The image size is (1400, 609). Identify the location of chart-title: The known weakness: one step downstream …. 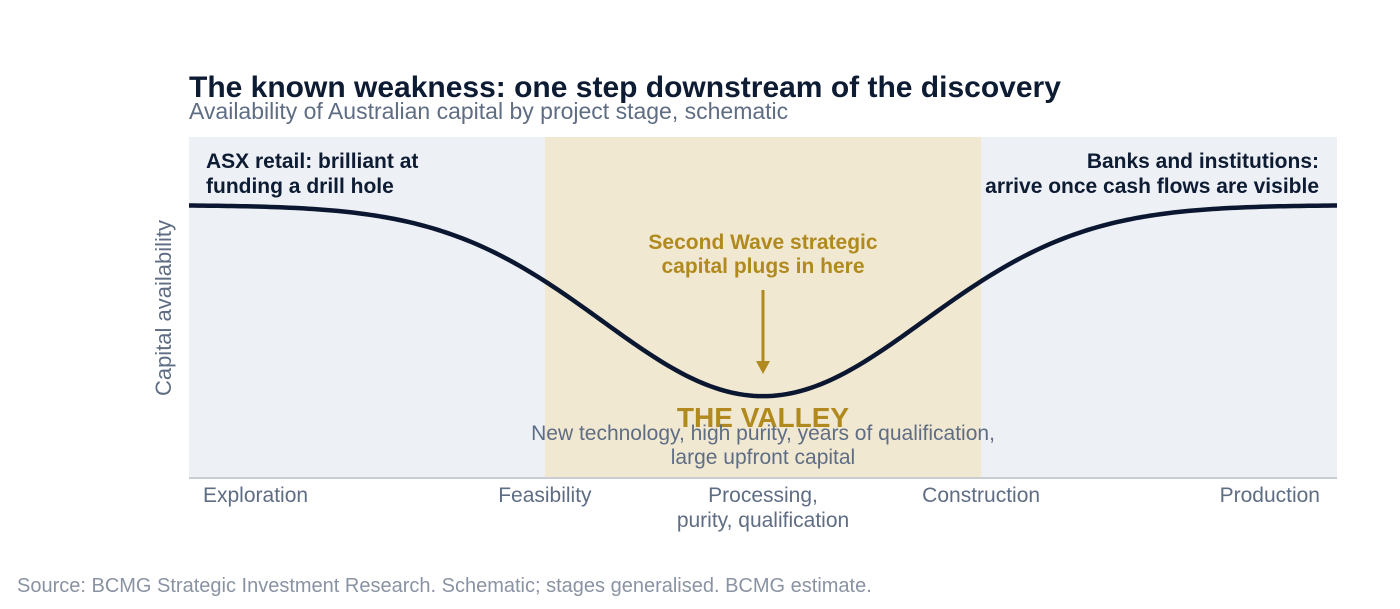
(625, 87).